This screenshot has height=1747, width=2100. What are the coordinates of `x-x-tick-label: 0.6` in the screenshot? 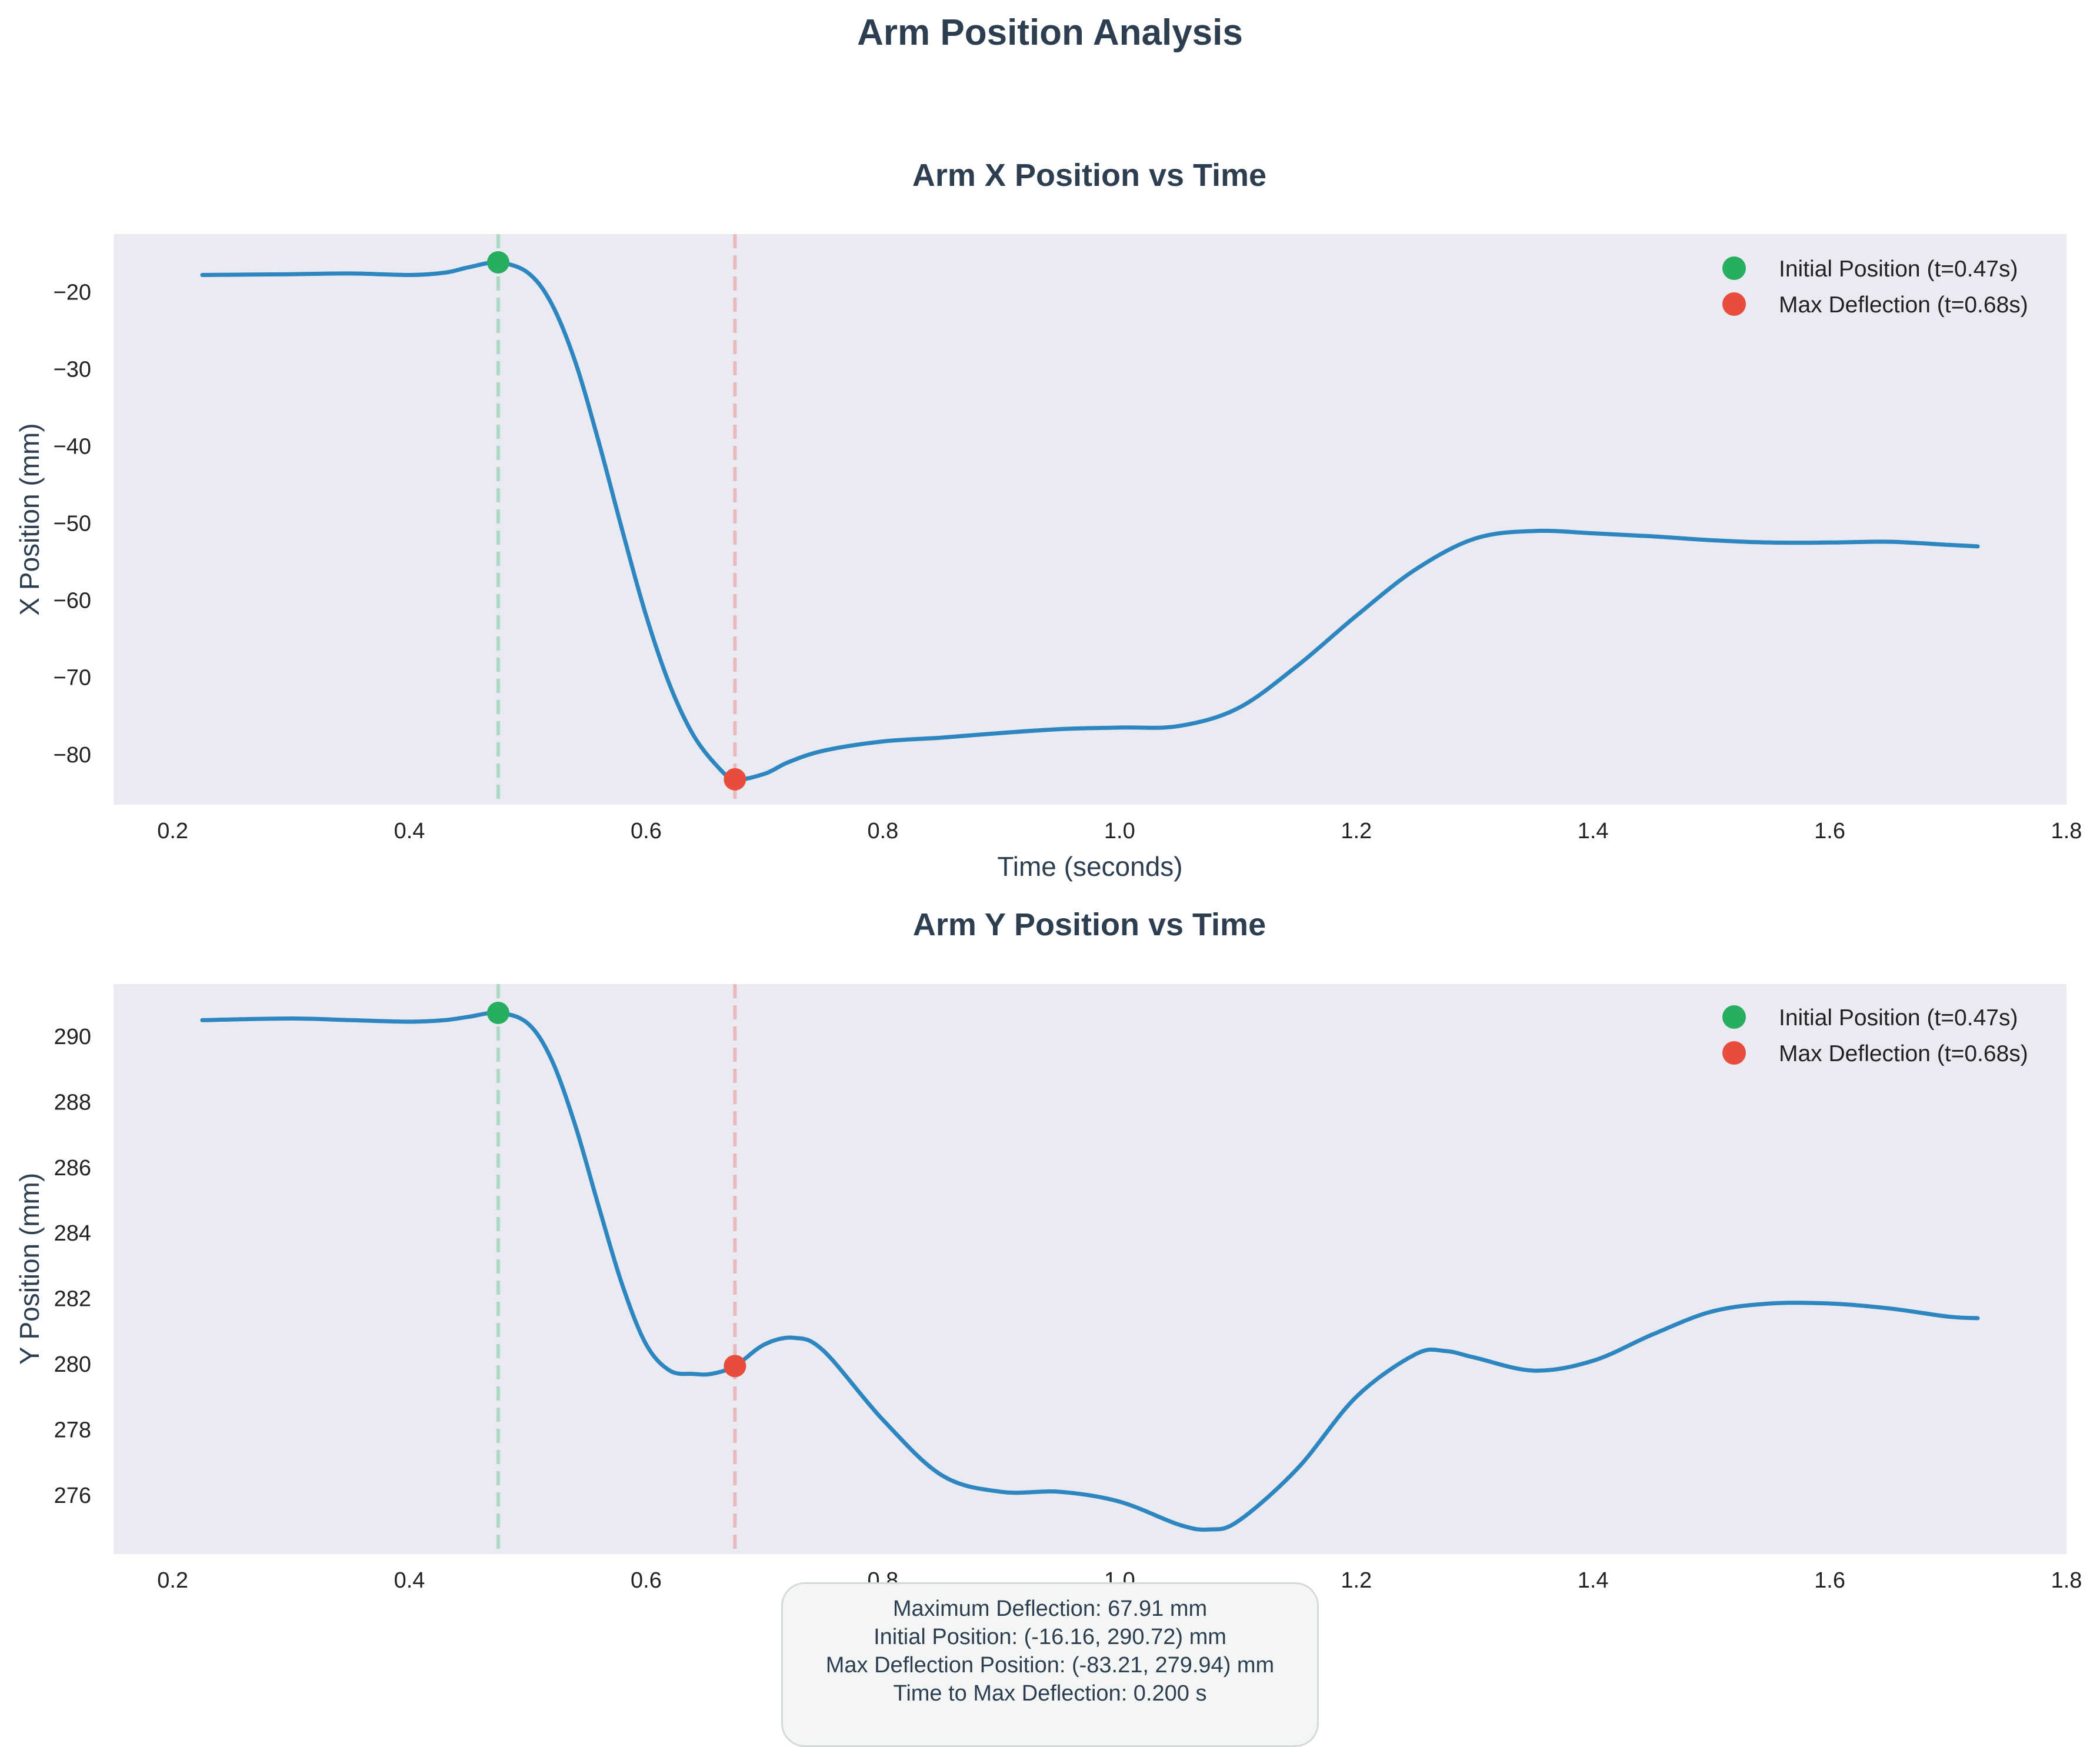 It's located at (646, 831).